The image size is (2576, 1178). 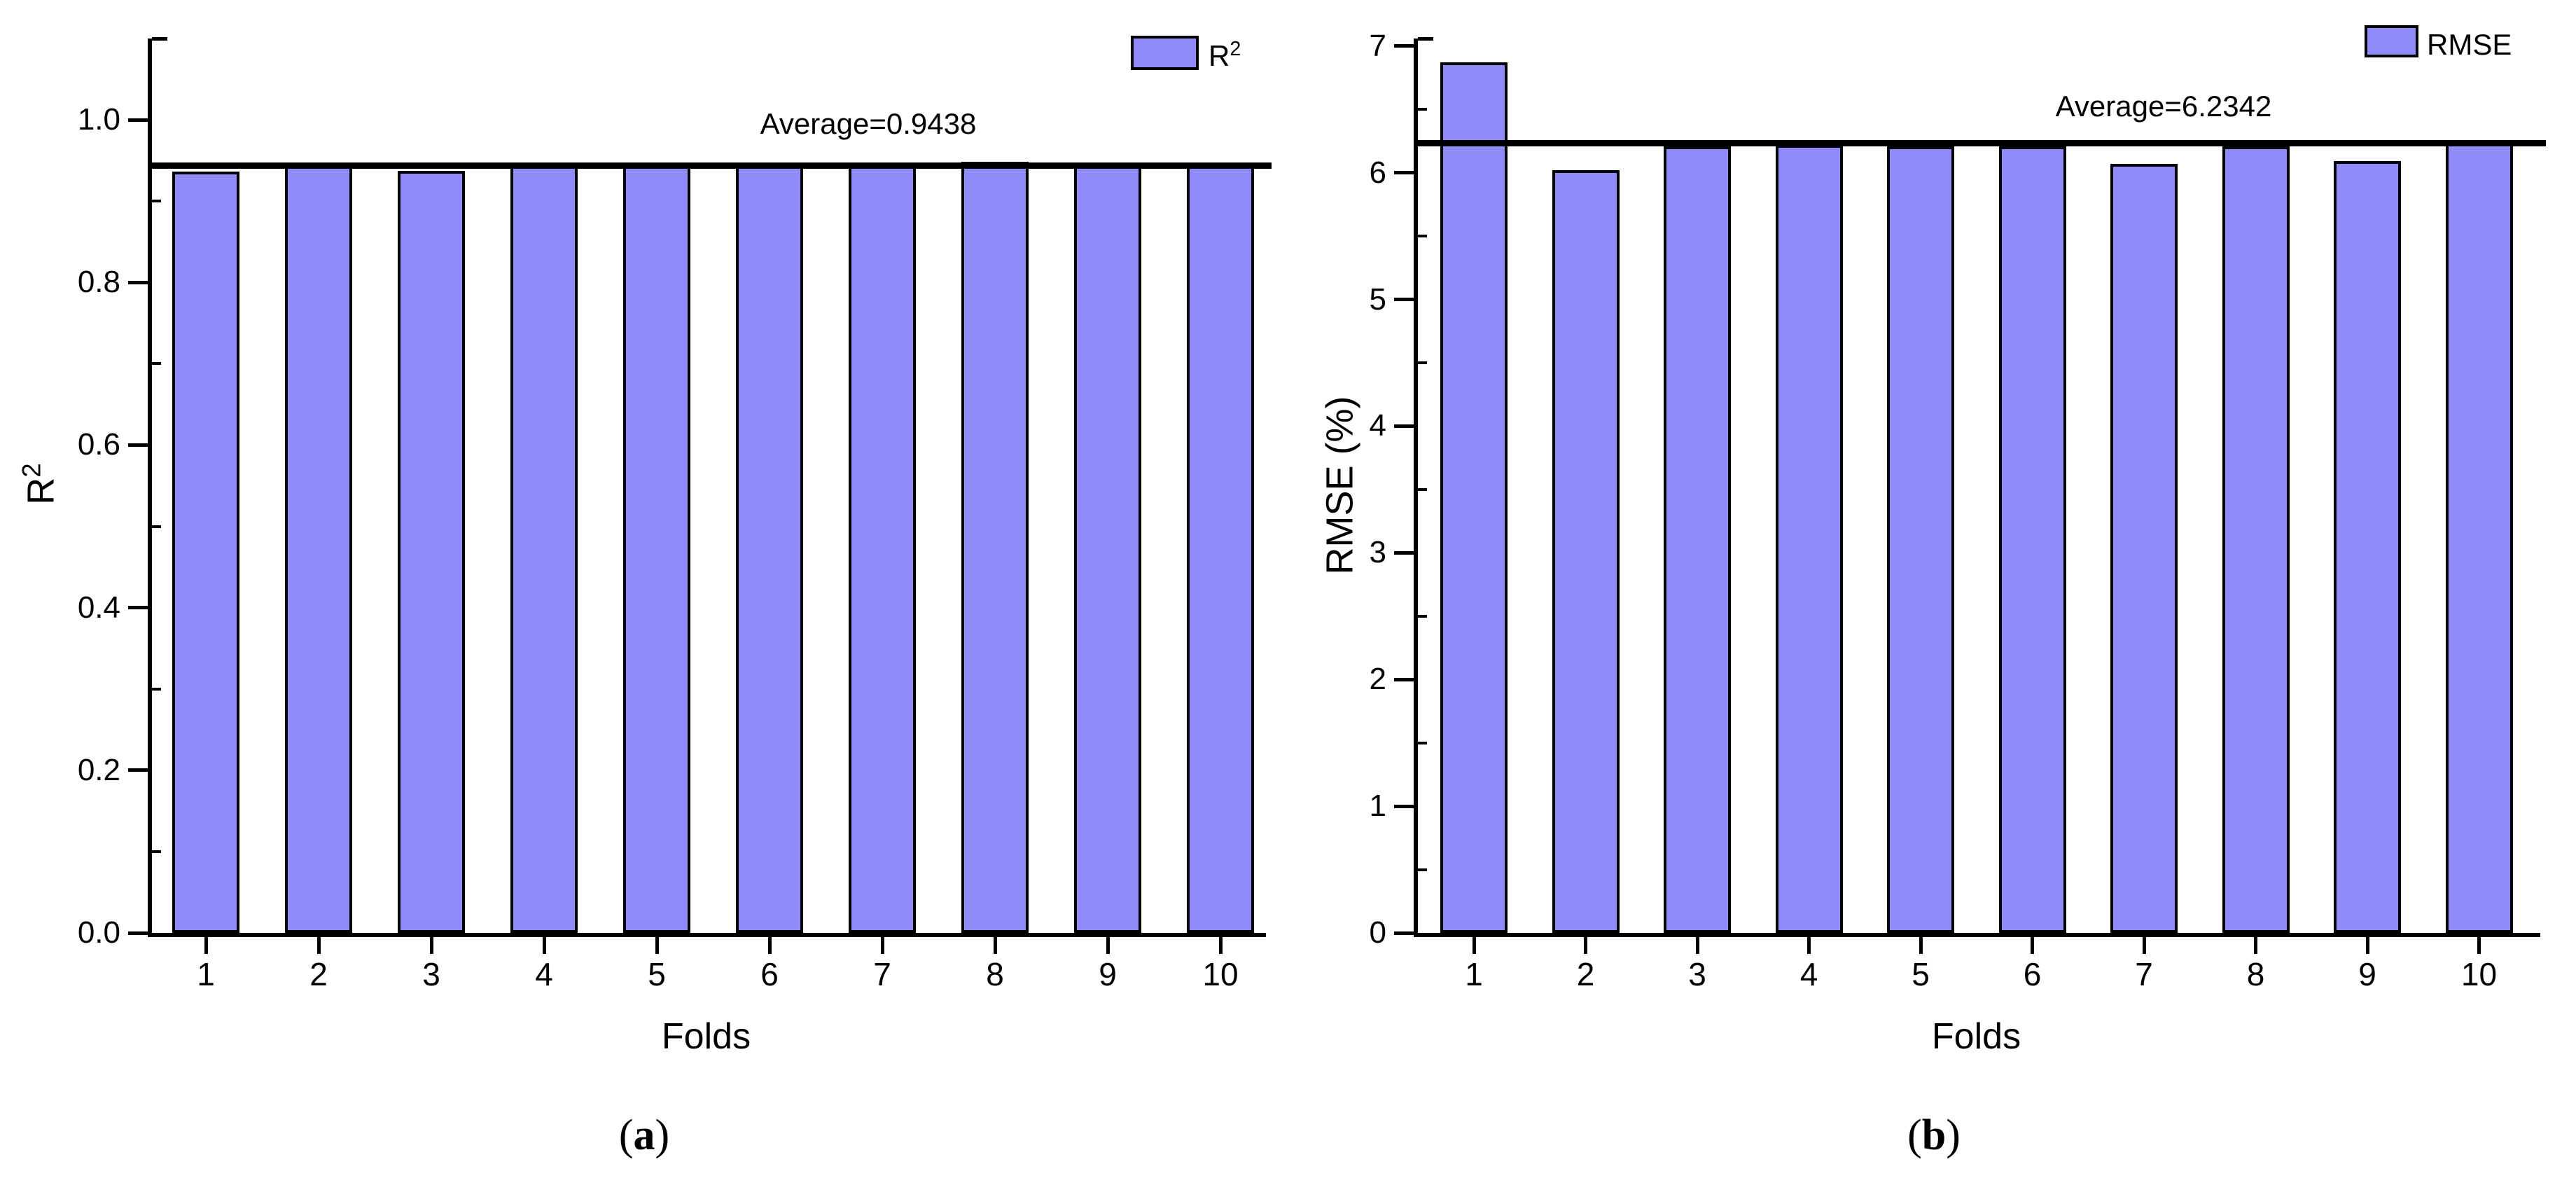 What do you see at coordinates (98, 444) in the screenshot?
I see `y-axis-tick-label: 0.6` at bounding box center [98, 444].